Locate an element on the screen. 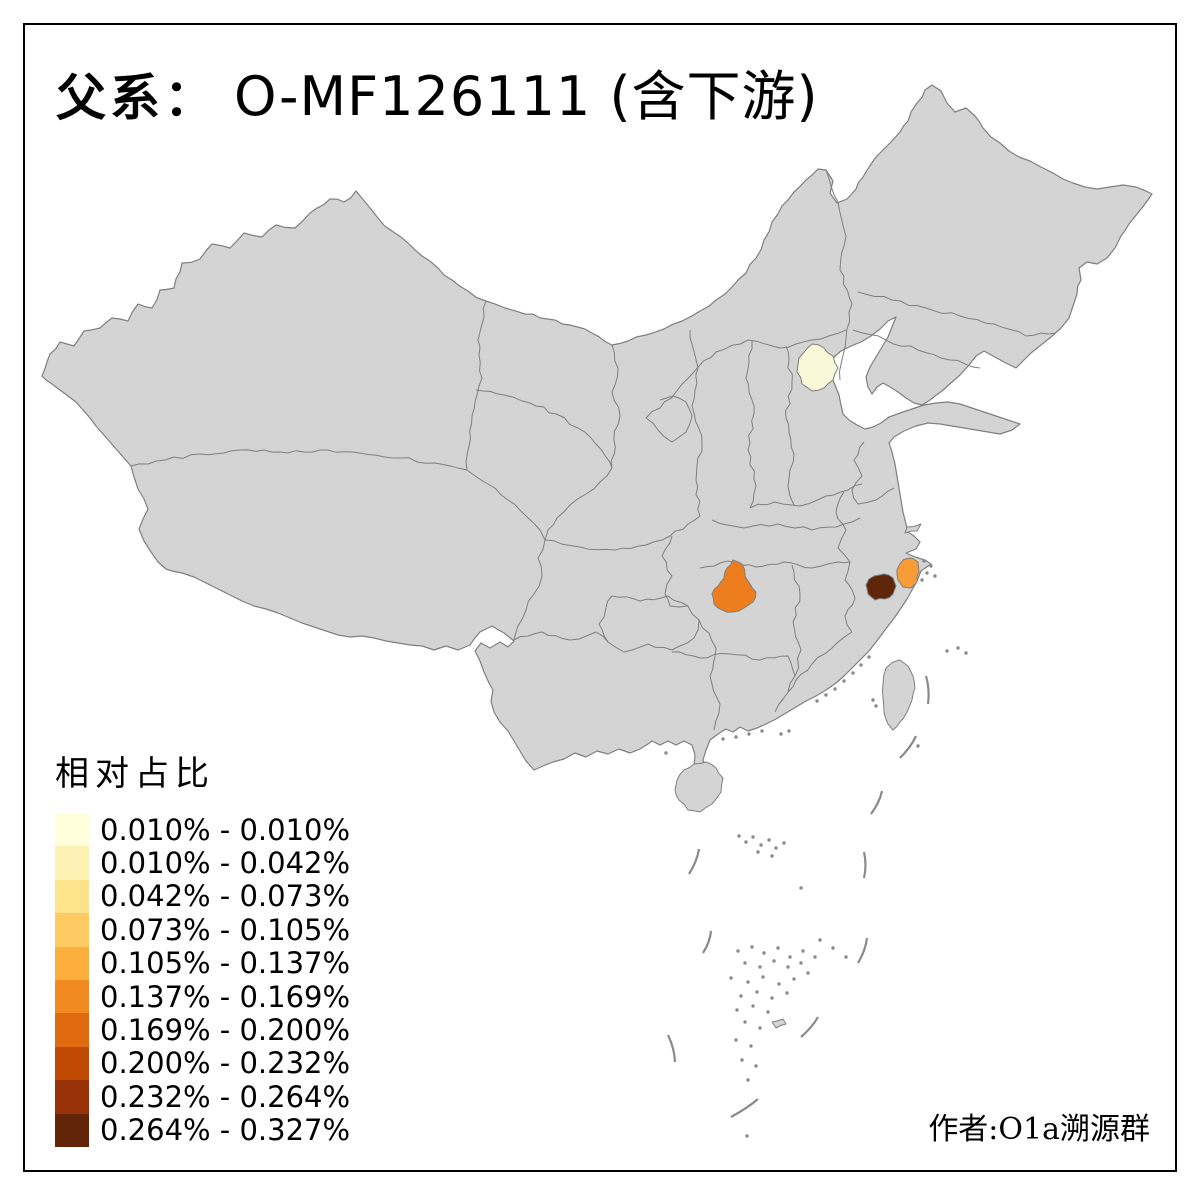 The width and height of the screenshot is (1200, 1200). taiwan-island is located at coordinates (898, 695).